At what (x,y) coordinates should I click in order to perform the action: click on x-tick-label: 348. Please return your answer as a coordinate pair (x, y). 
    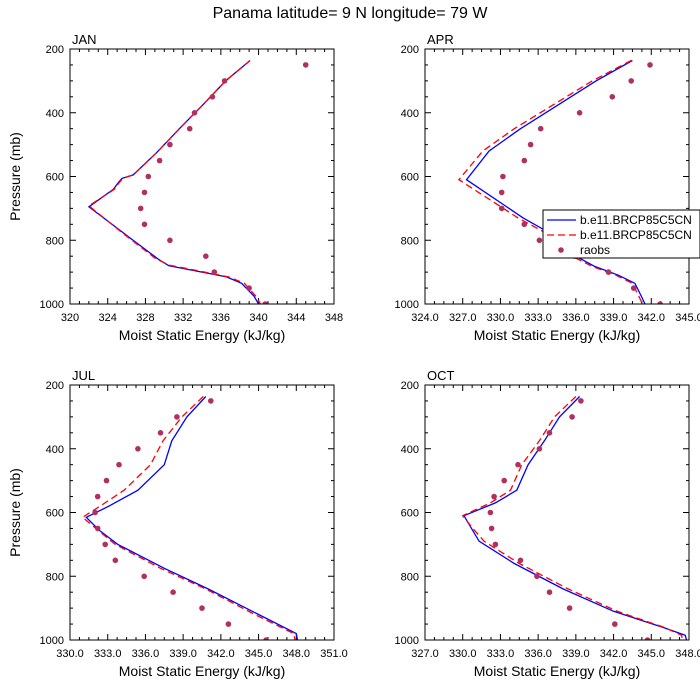
    Looking at the image, I should click on (334, 318).